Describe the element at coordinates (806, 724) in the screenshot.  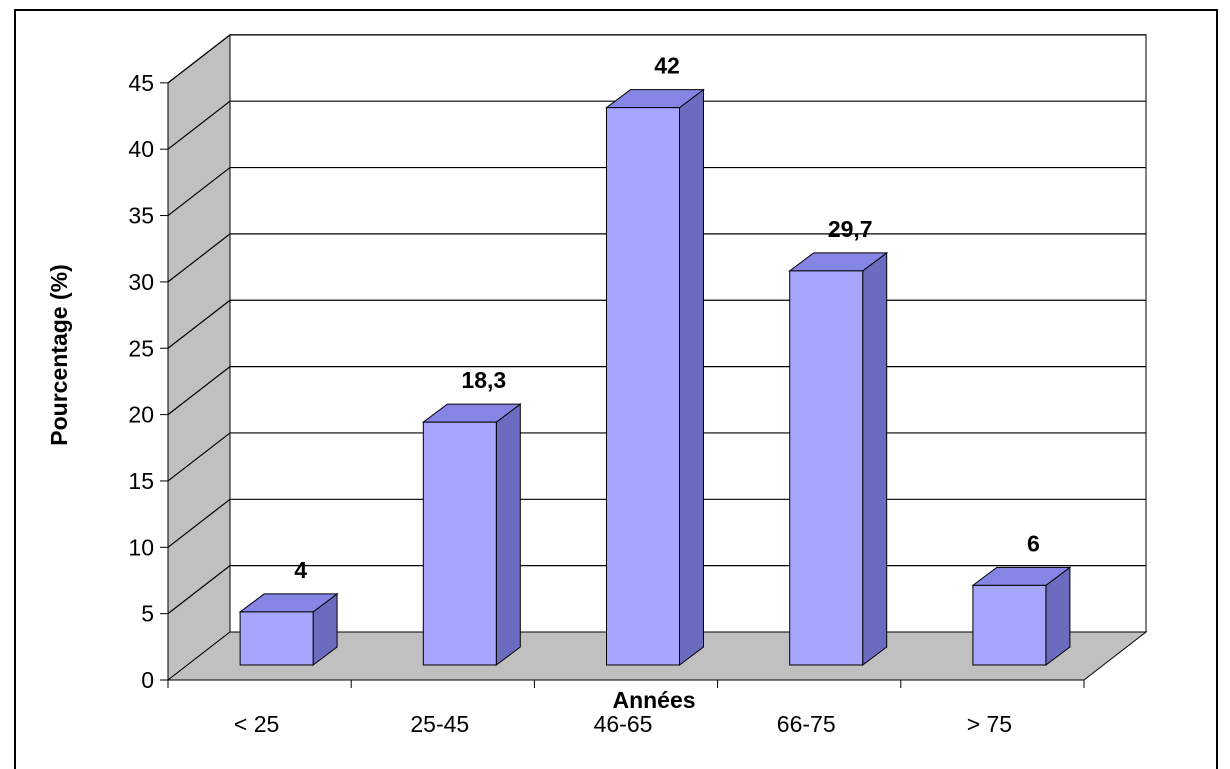
I see `x-tick-label: 66-75` at that location.